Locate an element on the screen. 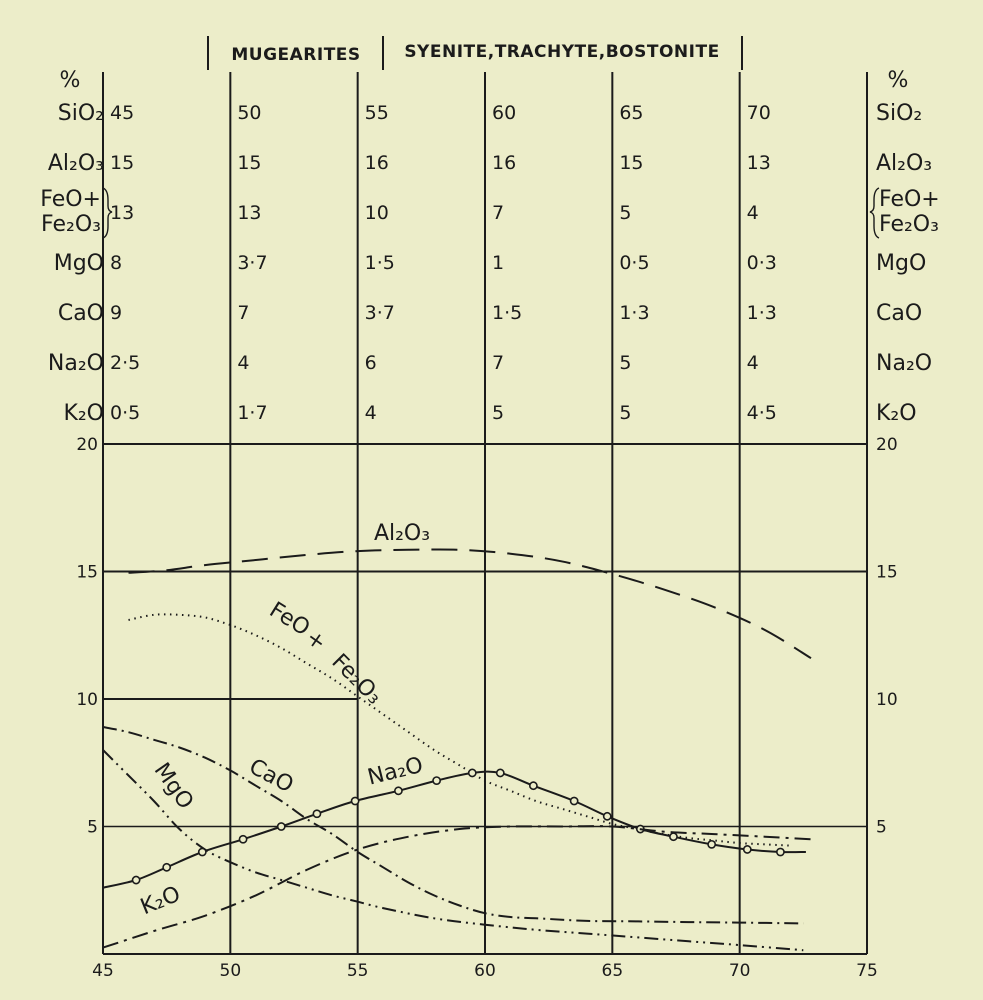  table-cell: 6 is located at coordinates (371, 363).